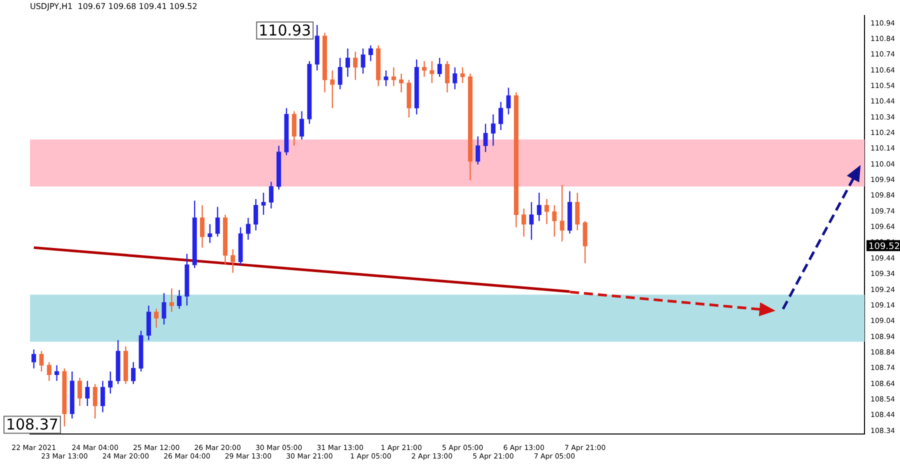 This screenshot has width=900, height=465. Describe the element at coordinates (884, 247) in the screenshot. I see `text: 109.52` at that location.